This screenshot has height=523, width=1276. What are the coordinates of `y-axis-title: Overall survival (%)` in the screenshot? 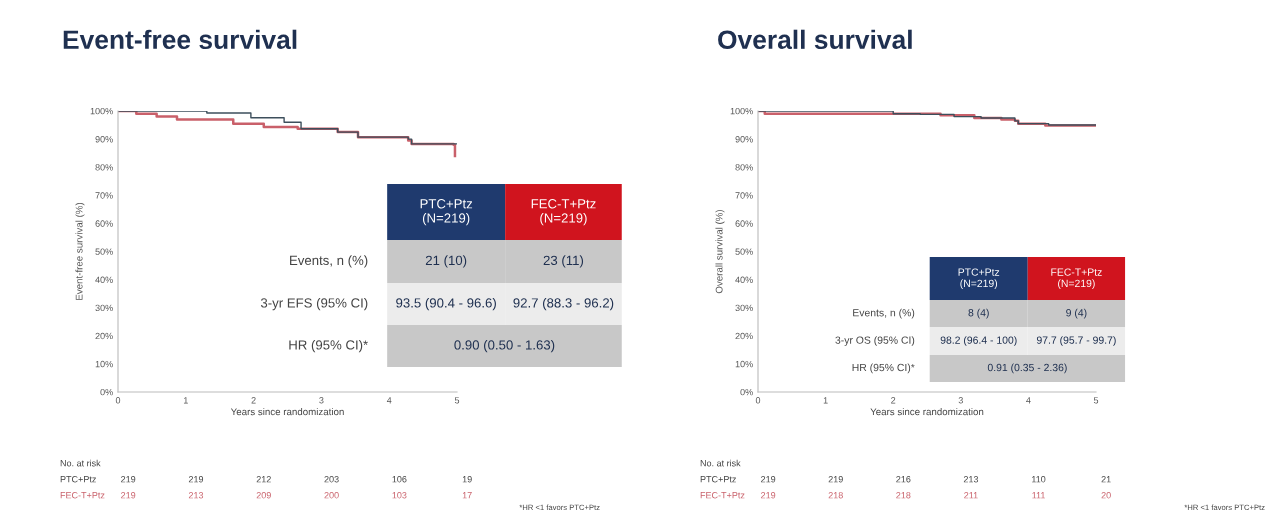 It's located at (720, 251).